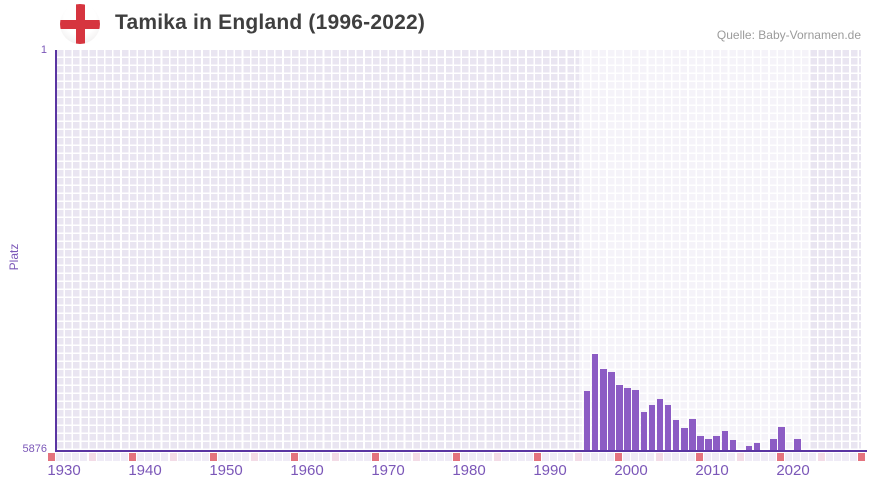 This screenshot has width=873, height=492. I want to click on x-tick-cell-2002, so click(635, 457).